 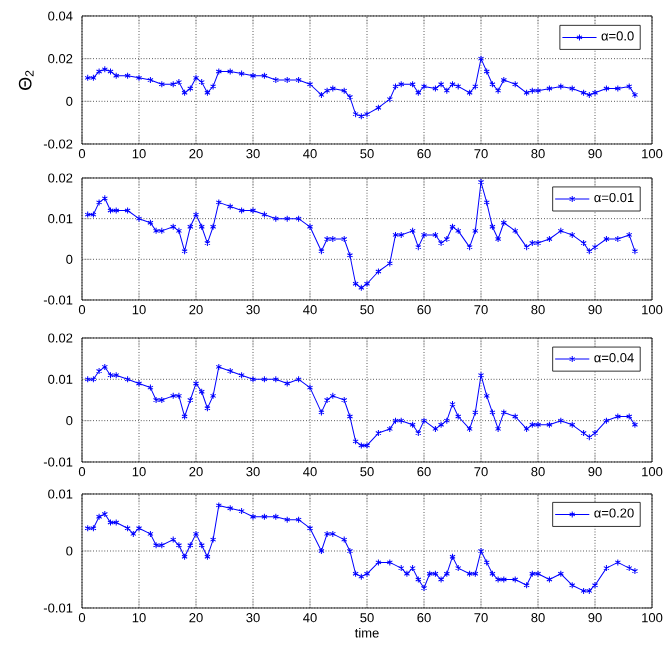 What do you see at coordinates (26, 80) in the screenshot?
I see `y-axis-title: Θ$_{2}$` at bounding box center [26, 80].